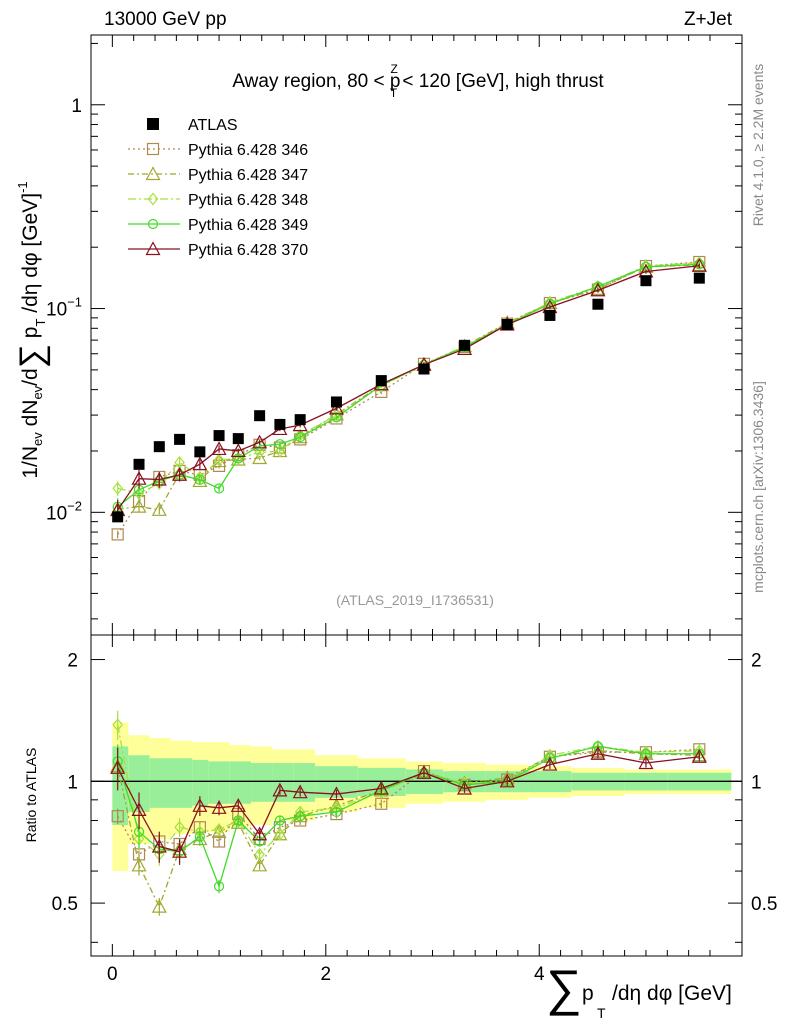 This screenshot has width=786, height=1029. Describe the element at coordinates (758, 145) in the screenshot. I see `side-label-top: Rivet 4.1.0, ≥ 2.2M events` at that location.